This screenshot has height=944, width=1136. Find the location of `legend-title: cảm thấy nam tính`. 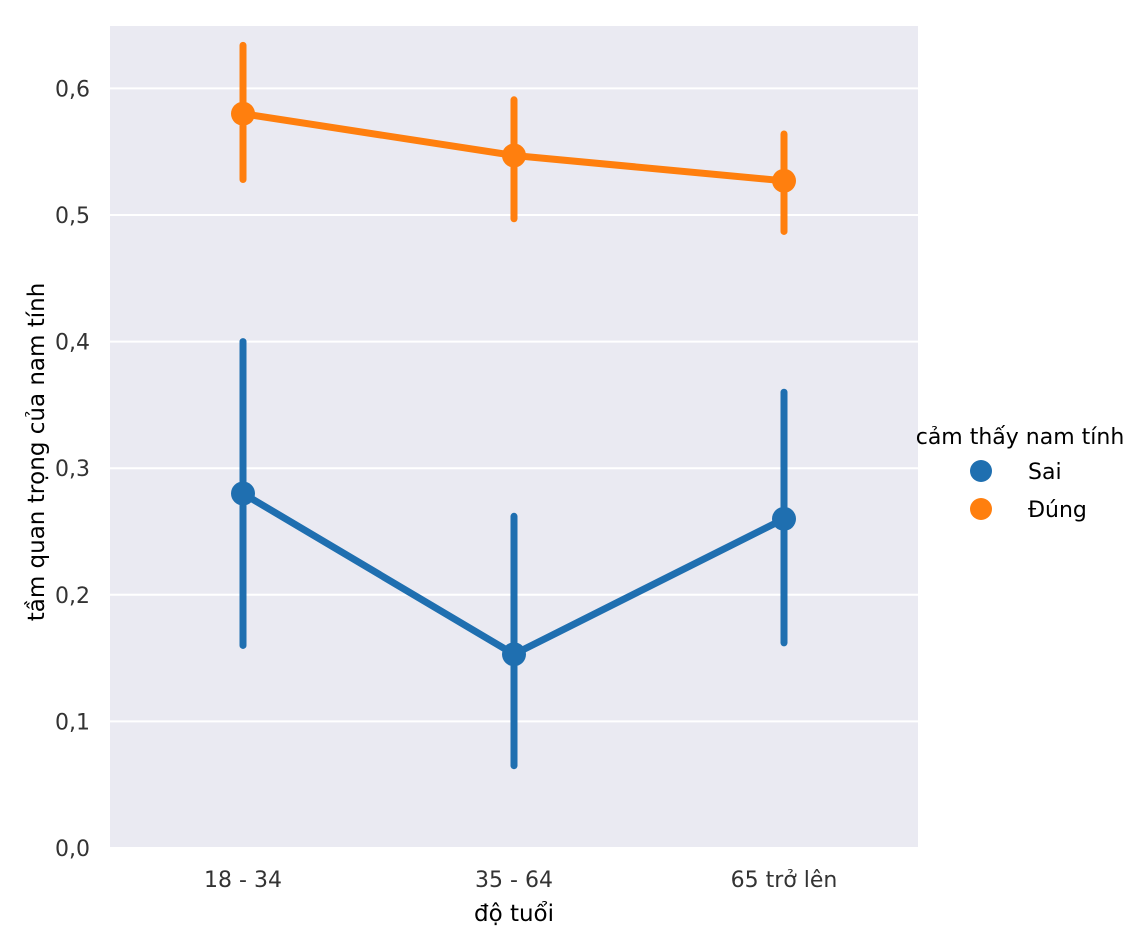

legend-title: cảm thấy nam tính is located at coordinates (1020, 437).